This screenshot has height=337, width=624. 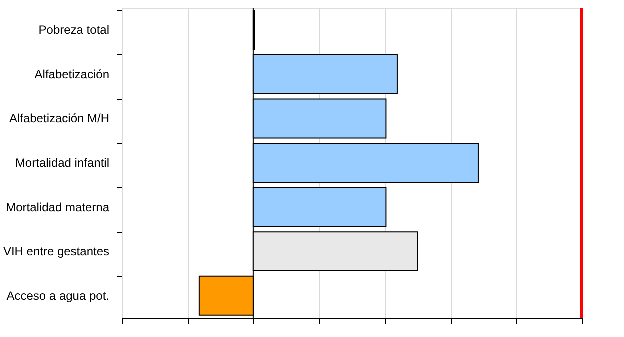 I want to click on y-tick-label: VIH entre gestantes, so click(x=56, y=251).